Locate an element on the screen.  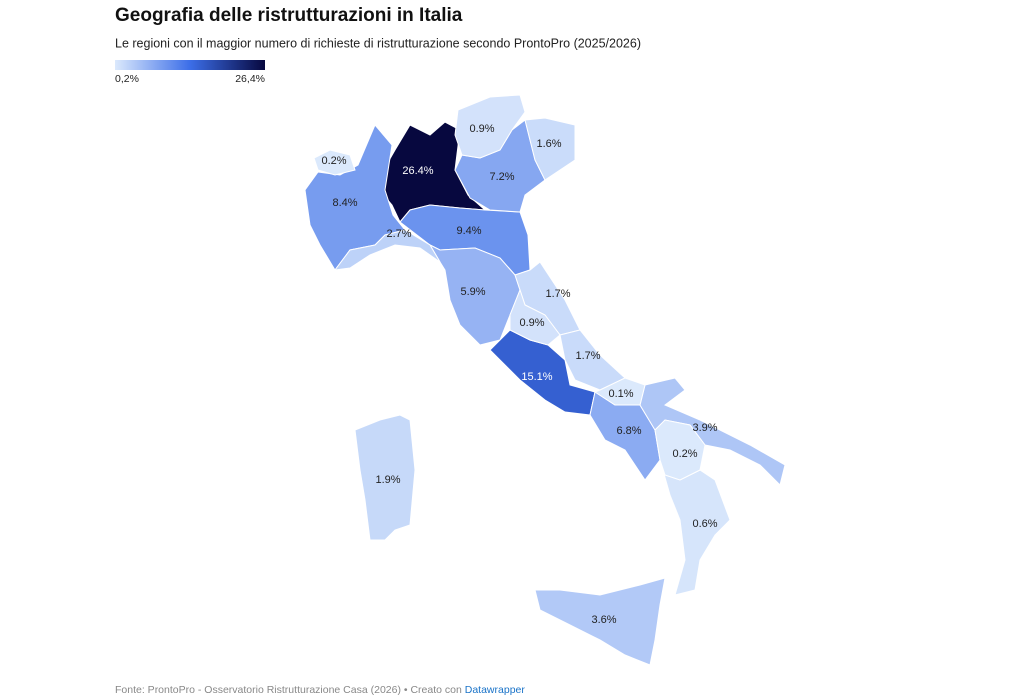
region-label: 0.1% is located at coordinates (620, 394).